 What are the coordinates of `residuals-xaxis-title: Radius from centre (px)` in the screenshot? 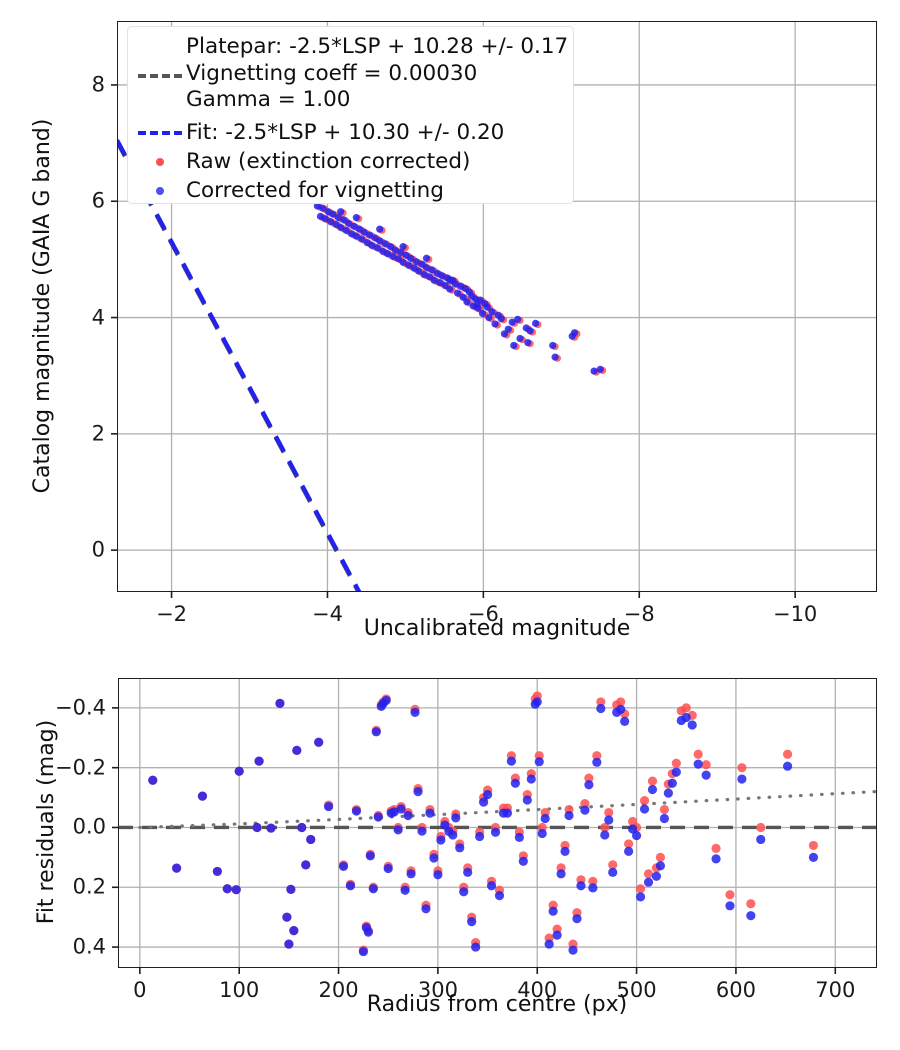 It's located at (497, 1004).